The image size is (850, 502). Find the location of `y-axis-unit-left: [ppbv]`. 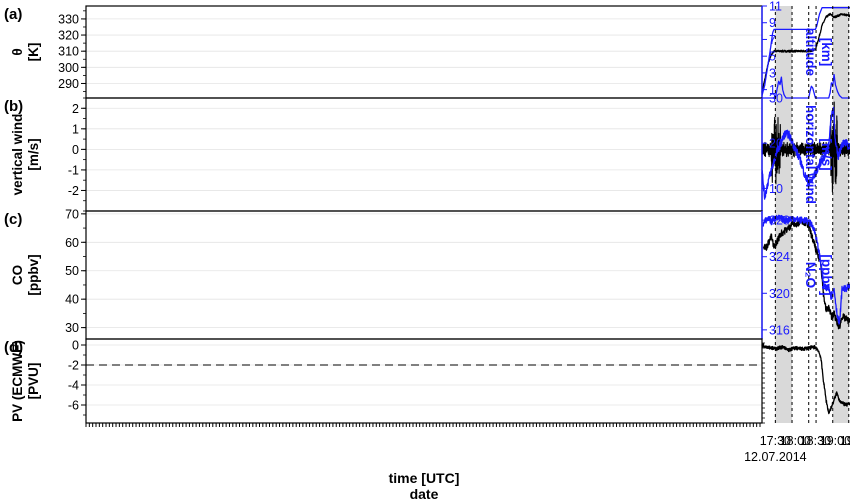

y-axis-unit-left: [ppbv] is located at coordinates (33, 274).